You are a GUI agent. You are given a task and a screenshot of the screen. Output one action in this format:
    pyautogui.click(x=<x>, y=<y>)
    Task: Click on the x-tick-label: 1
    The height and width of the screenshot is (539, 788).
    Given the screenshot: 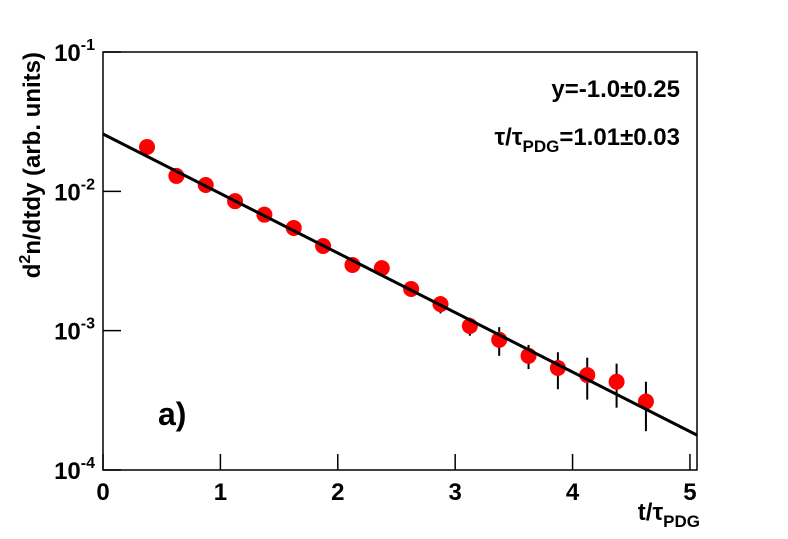 What is the action you would take?
    pyautogui.click(x=220, y=492)
    